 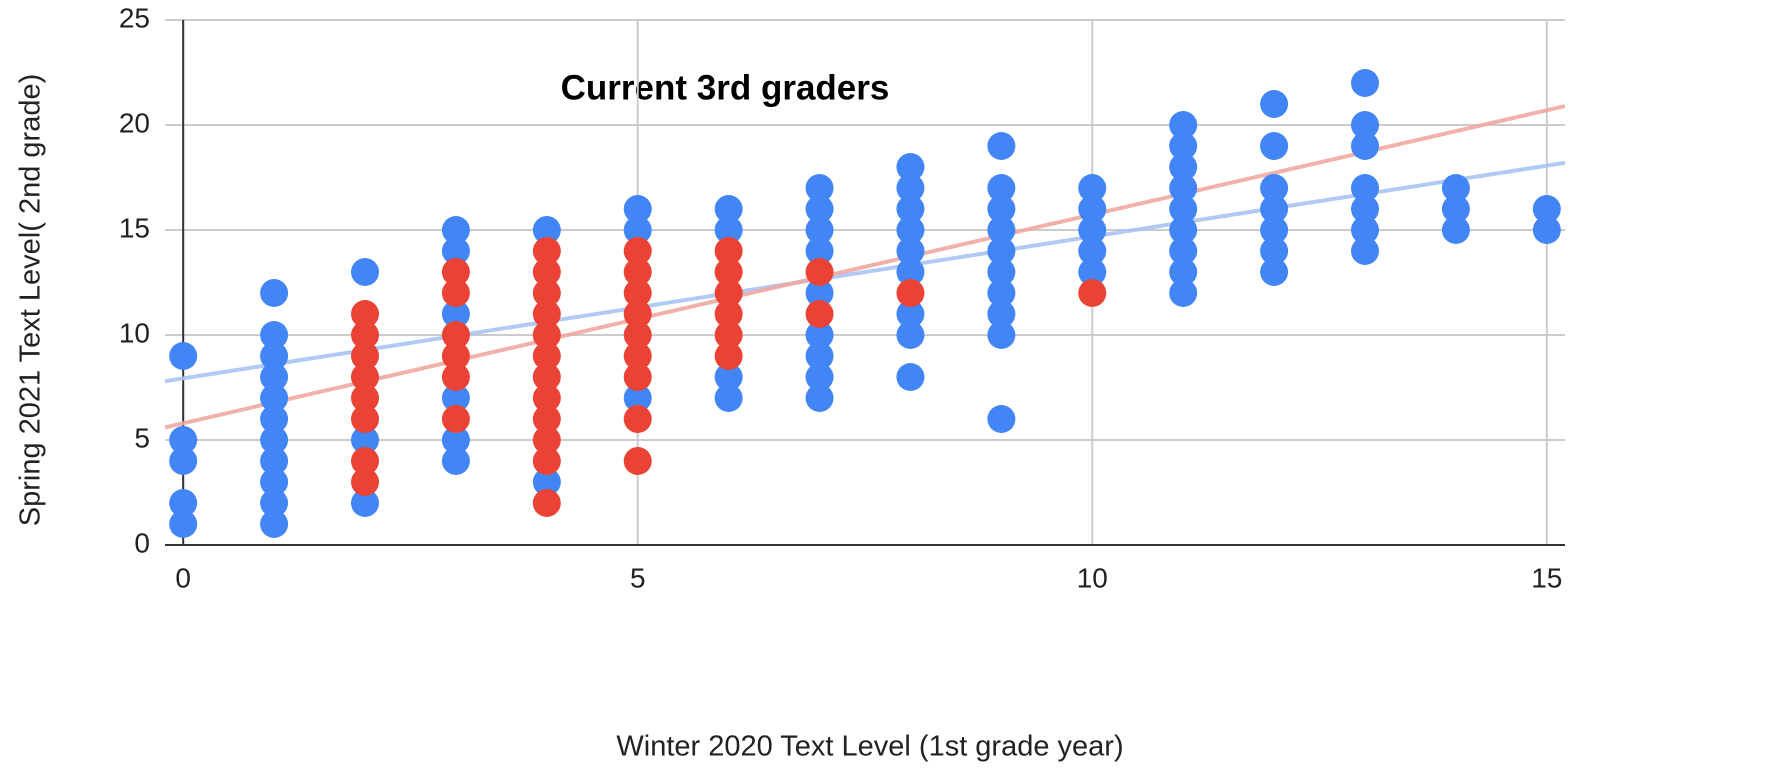 I want to click on y-tick-label: 10, so click(x=134, y=332).